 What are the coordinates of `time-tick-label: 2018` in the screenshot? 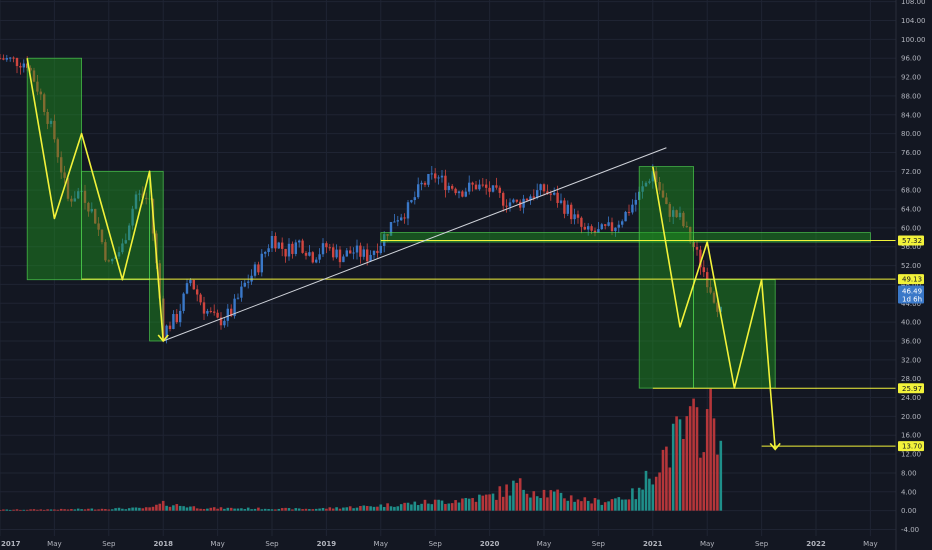 It's located at (163, 544).